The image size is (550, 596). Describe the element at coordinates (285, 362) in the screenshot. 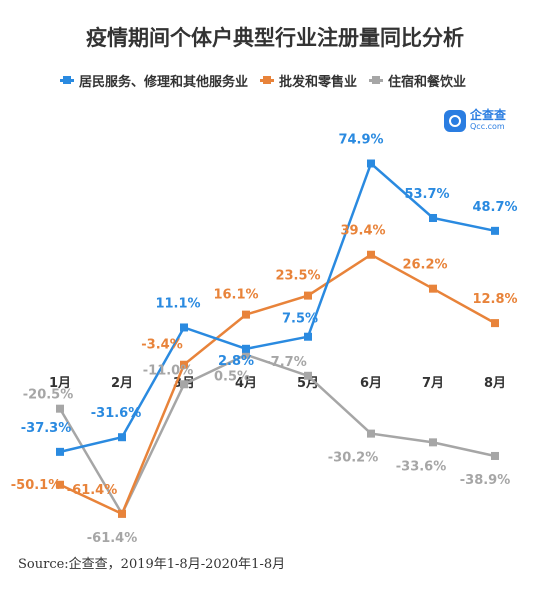

I see `data-label: -7.7%` at that location.